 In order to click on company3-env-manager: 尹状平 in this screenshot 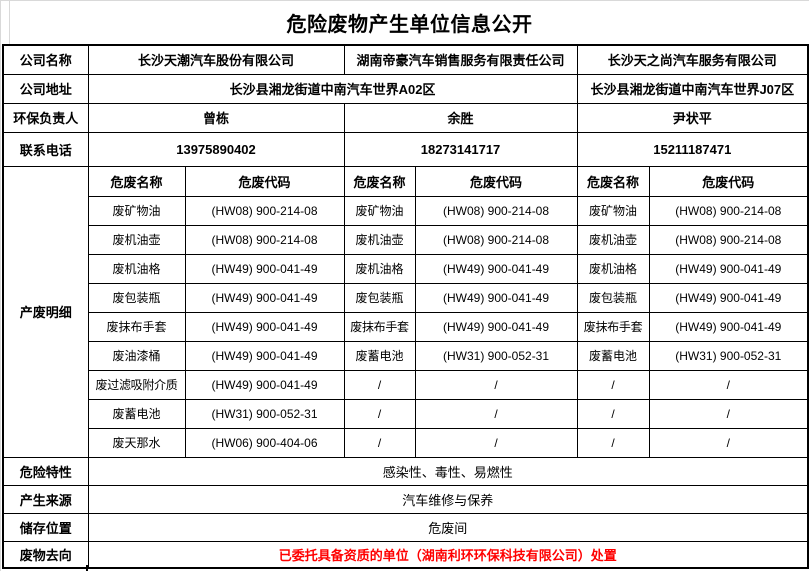, I will do `click(692, 117)`.